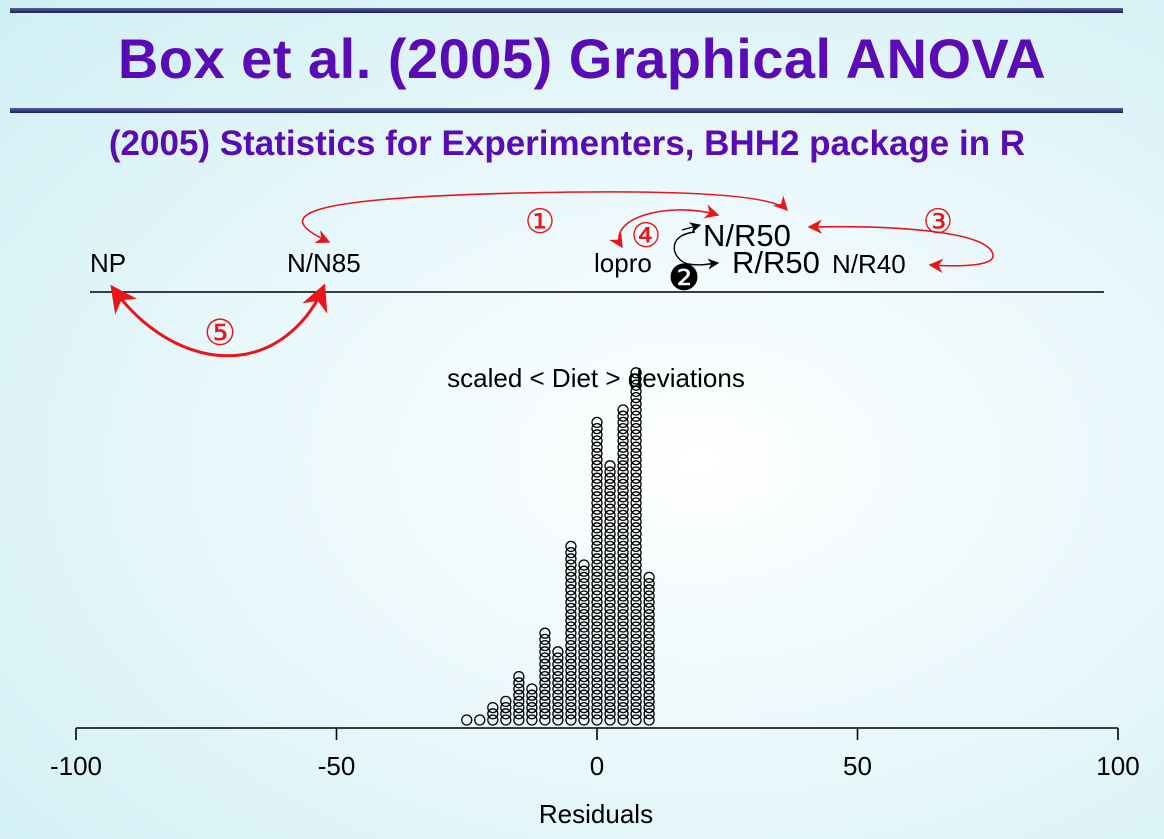 This screenshot has height=839, width=1164. What do you see at coordinates (108, 263) in the screenshot?
I see `diet-label-np: NP` at bounding box center [108, 263].